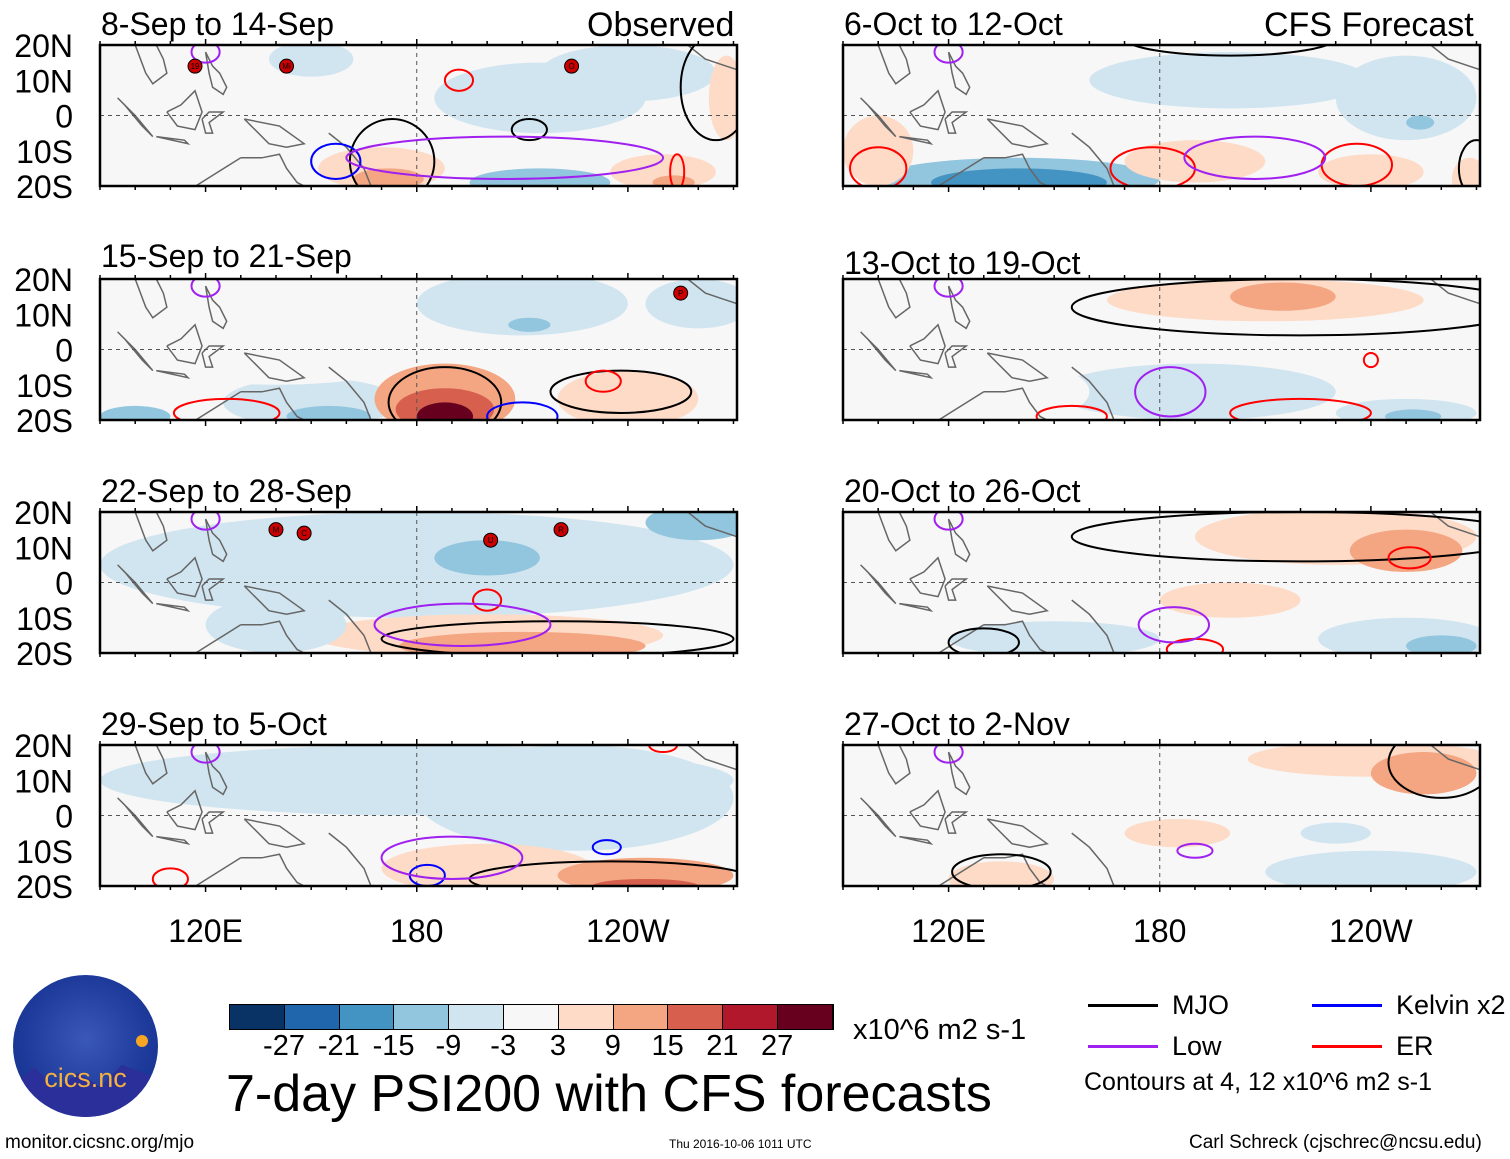  I want to click on storm-marker: C, so click(304, 533).